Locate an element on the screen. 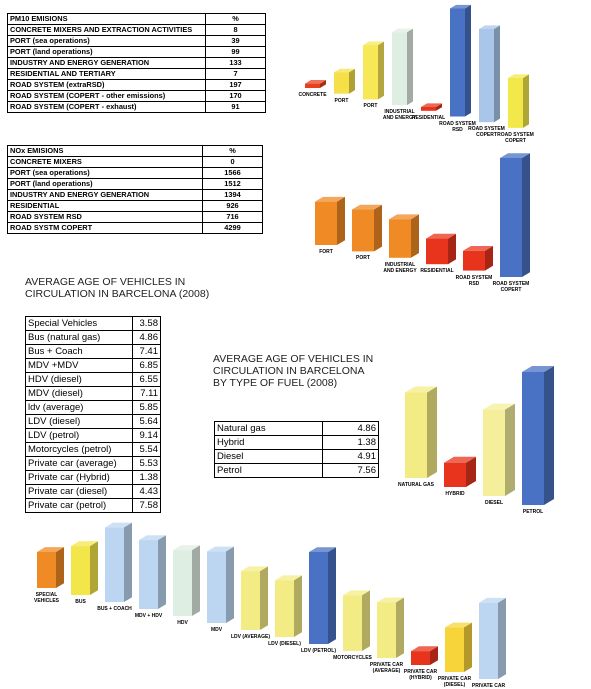  table-cell: ROAD SYSTEM RSD is located at coordinates (105, 217).